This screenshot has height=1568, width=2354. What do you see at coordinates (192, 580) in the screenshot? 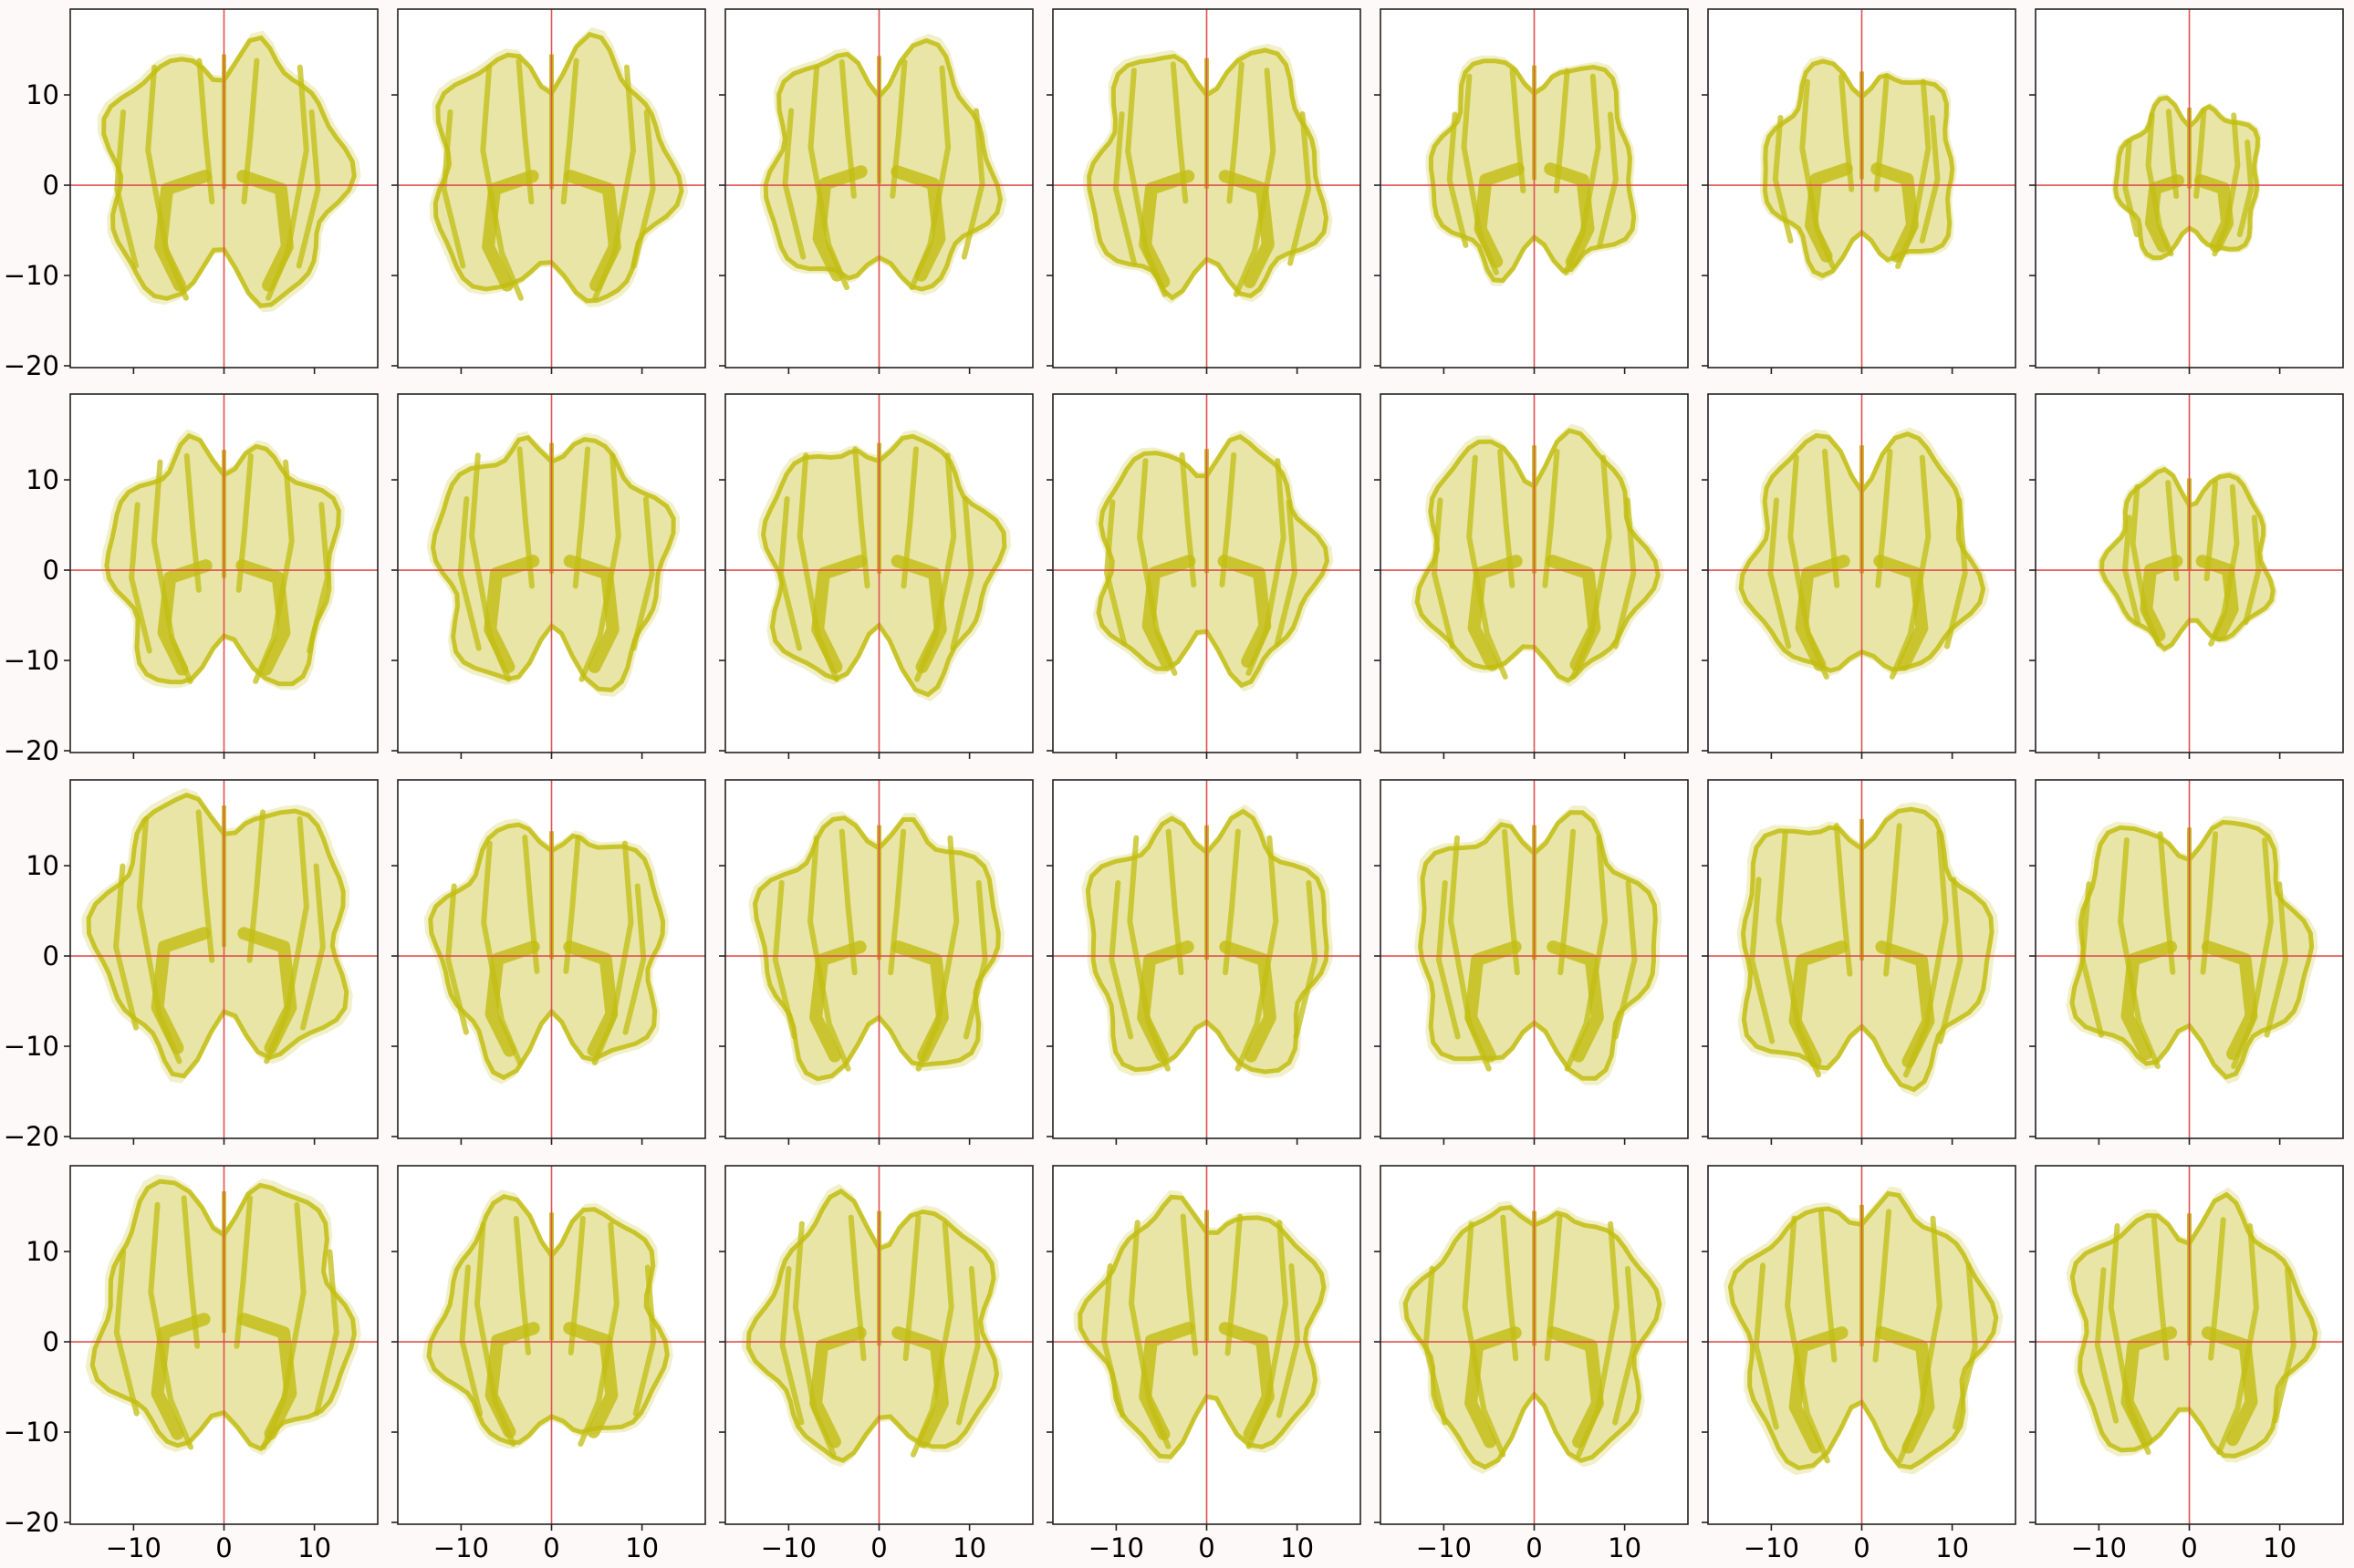
I see `panel: 10 0 −10 −20` at bounding box center [192, 580].